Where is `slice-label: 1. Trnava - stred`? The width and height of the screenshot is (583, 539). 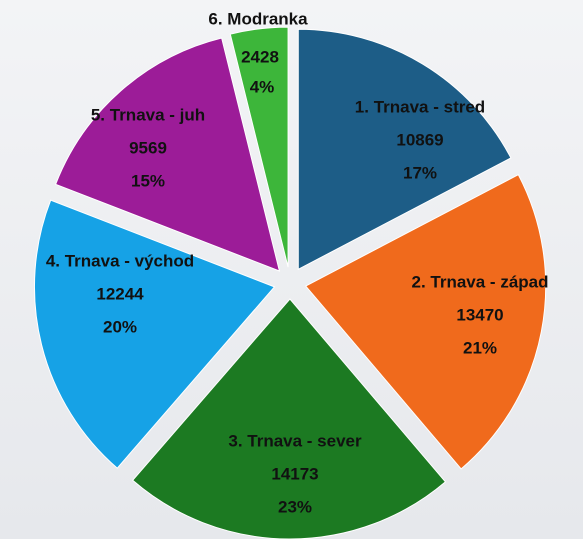 slice-label: 1. Trnava - stred is located at coordinates (420, 106).